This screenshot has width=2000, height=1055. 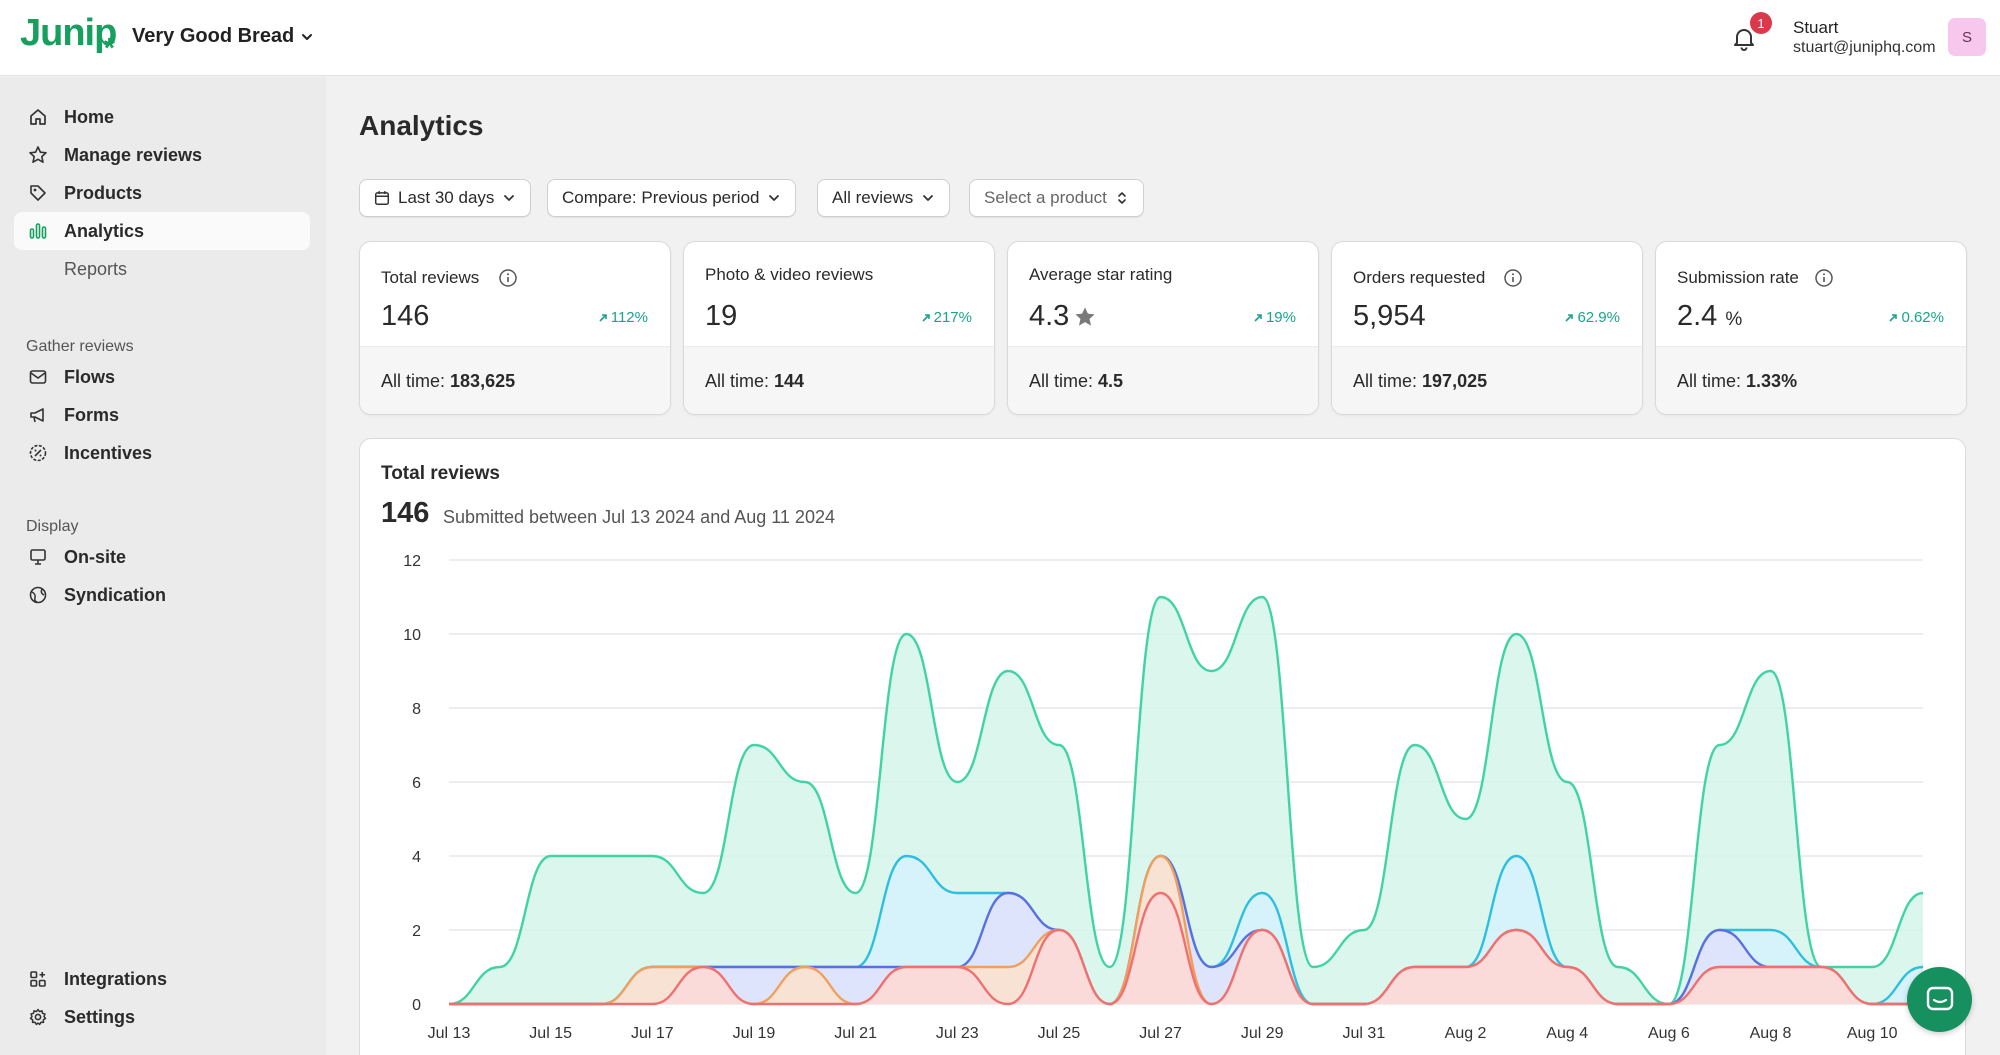 What do you see at coordinates (957, 1033) in the screenshot?
I see `x-tick-label: Jul 23` at bounding box center [957, 1033].